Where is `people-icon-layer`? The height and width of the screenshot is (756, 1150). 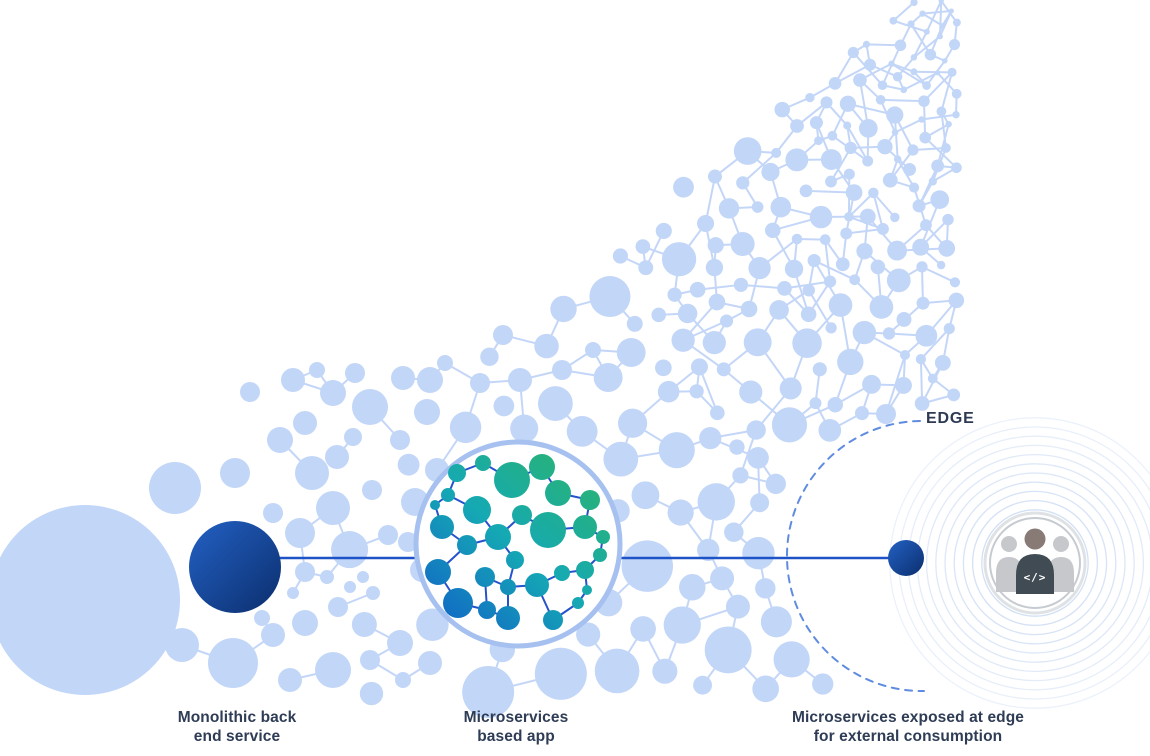
people-icon-layer is located at coordinates (1035, 563).